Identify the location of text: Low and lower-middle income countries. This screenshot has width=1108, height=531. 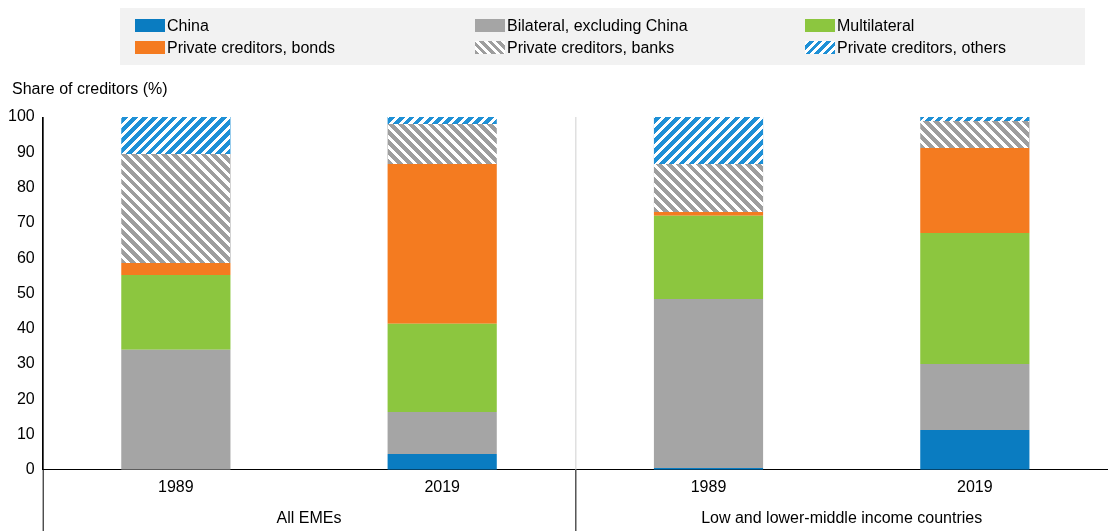
(842, 518).